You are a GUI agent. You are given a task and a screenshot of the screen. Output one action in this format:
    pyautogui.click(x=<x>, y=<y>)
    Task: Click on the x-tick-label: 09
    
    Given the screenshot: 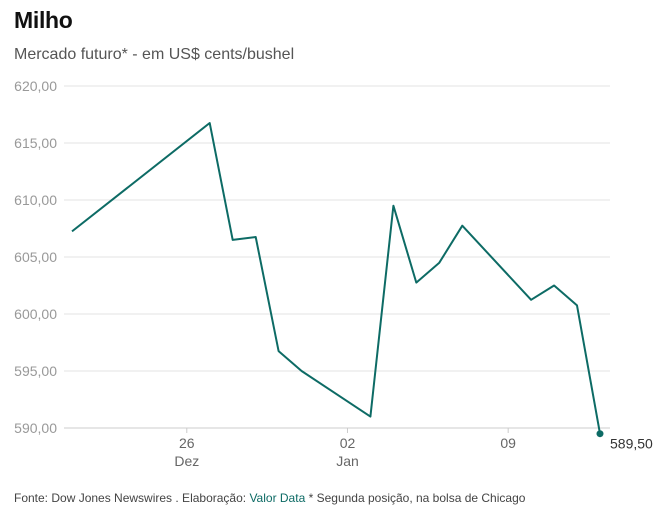 What is the action you would take?
    pyautogui.click(x=508, y=443)
    